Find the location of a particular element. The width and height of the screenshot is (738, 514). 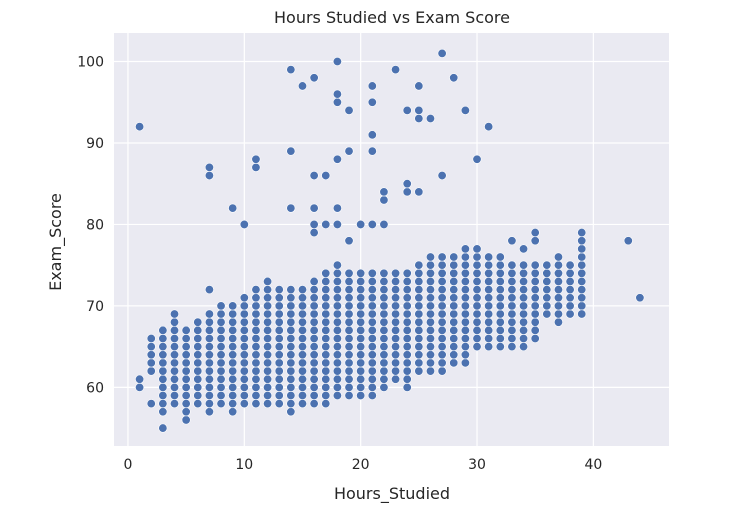

y-tick-label: 70 is located at coordinates (95, 307).